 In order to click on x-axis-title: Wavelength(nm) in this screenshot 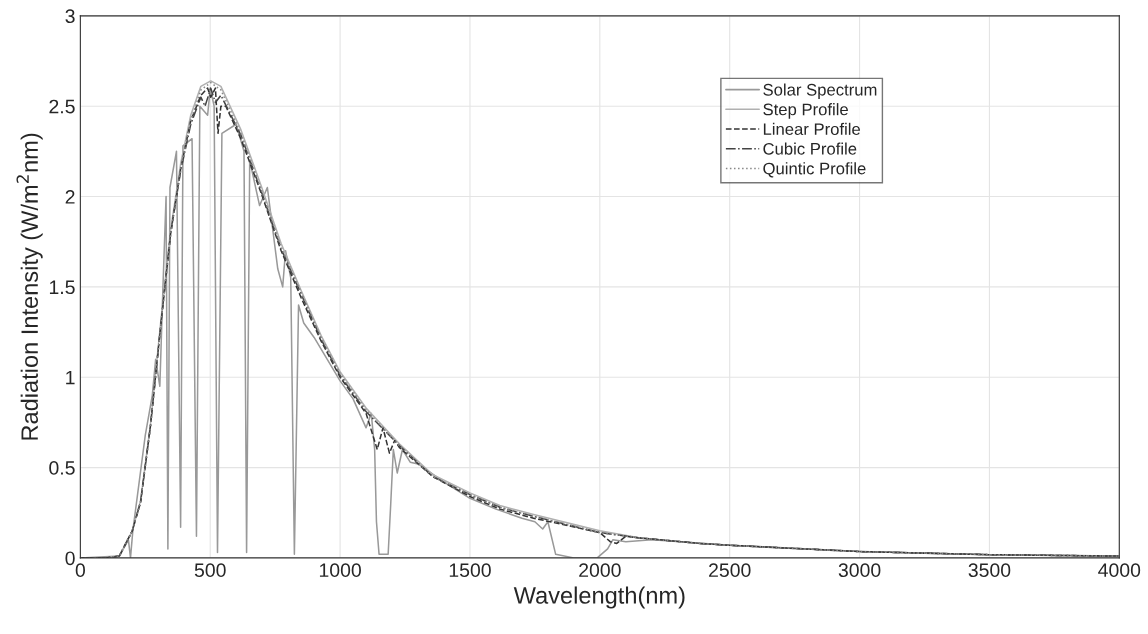, I will do `click(599, 597)`.